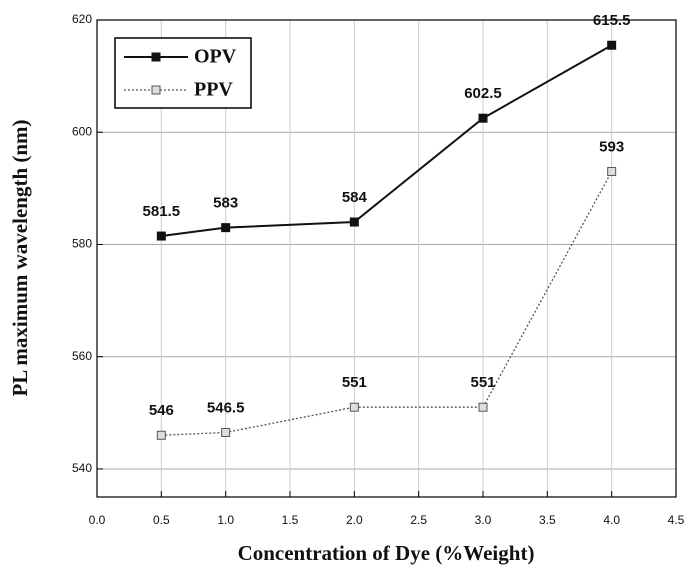 Image resolution: width=685 pixels, height=577 pixels. I want to click on legend-label: PPV, so click(213, 90).